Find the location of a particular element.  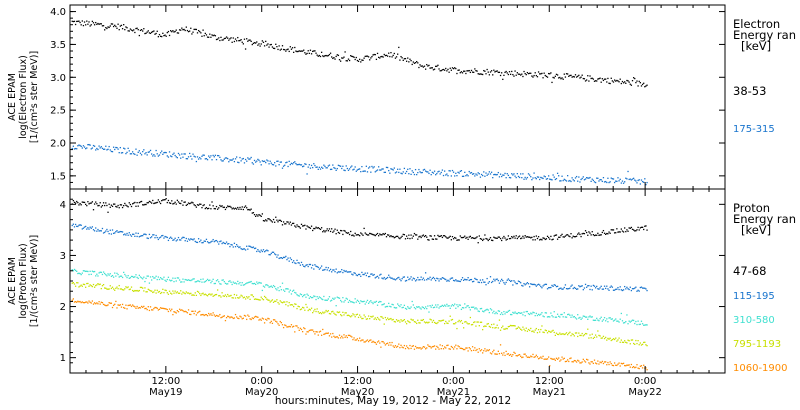

legend-title-line: [keV] is located at coordinates (756, 230).